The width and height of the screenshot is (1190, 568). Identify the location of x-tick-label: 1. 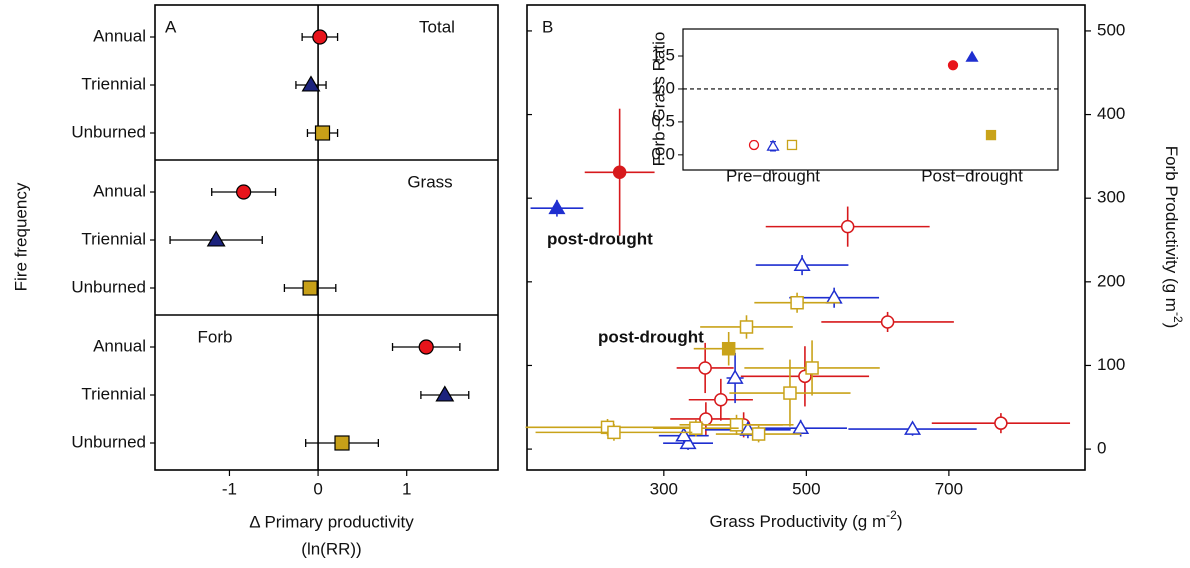
(406, 488).